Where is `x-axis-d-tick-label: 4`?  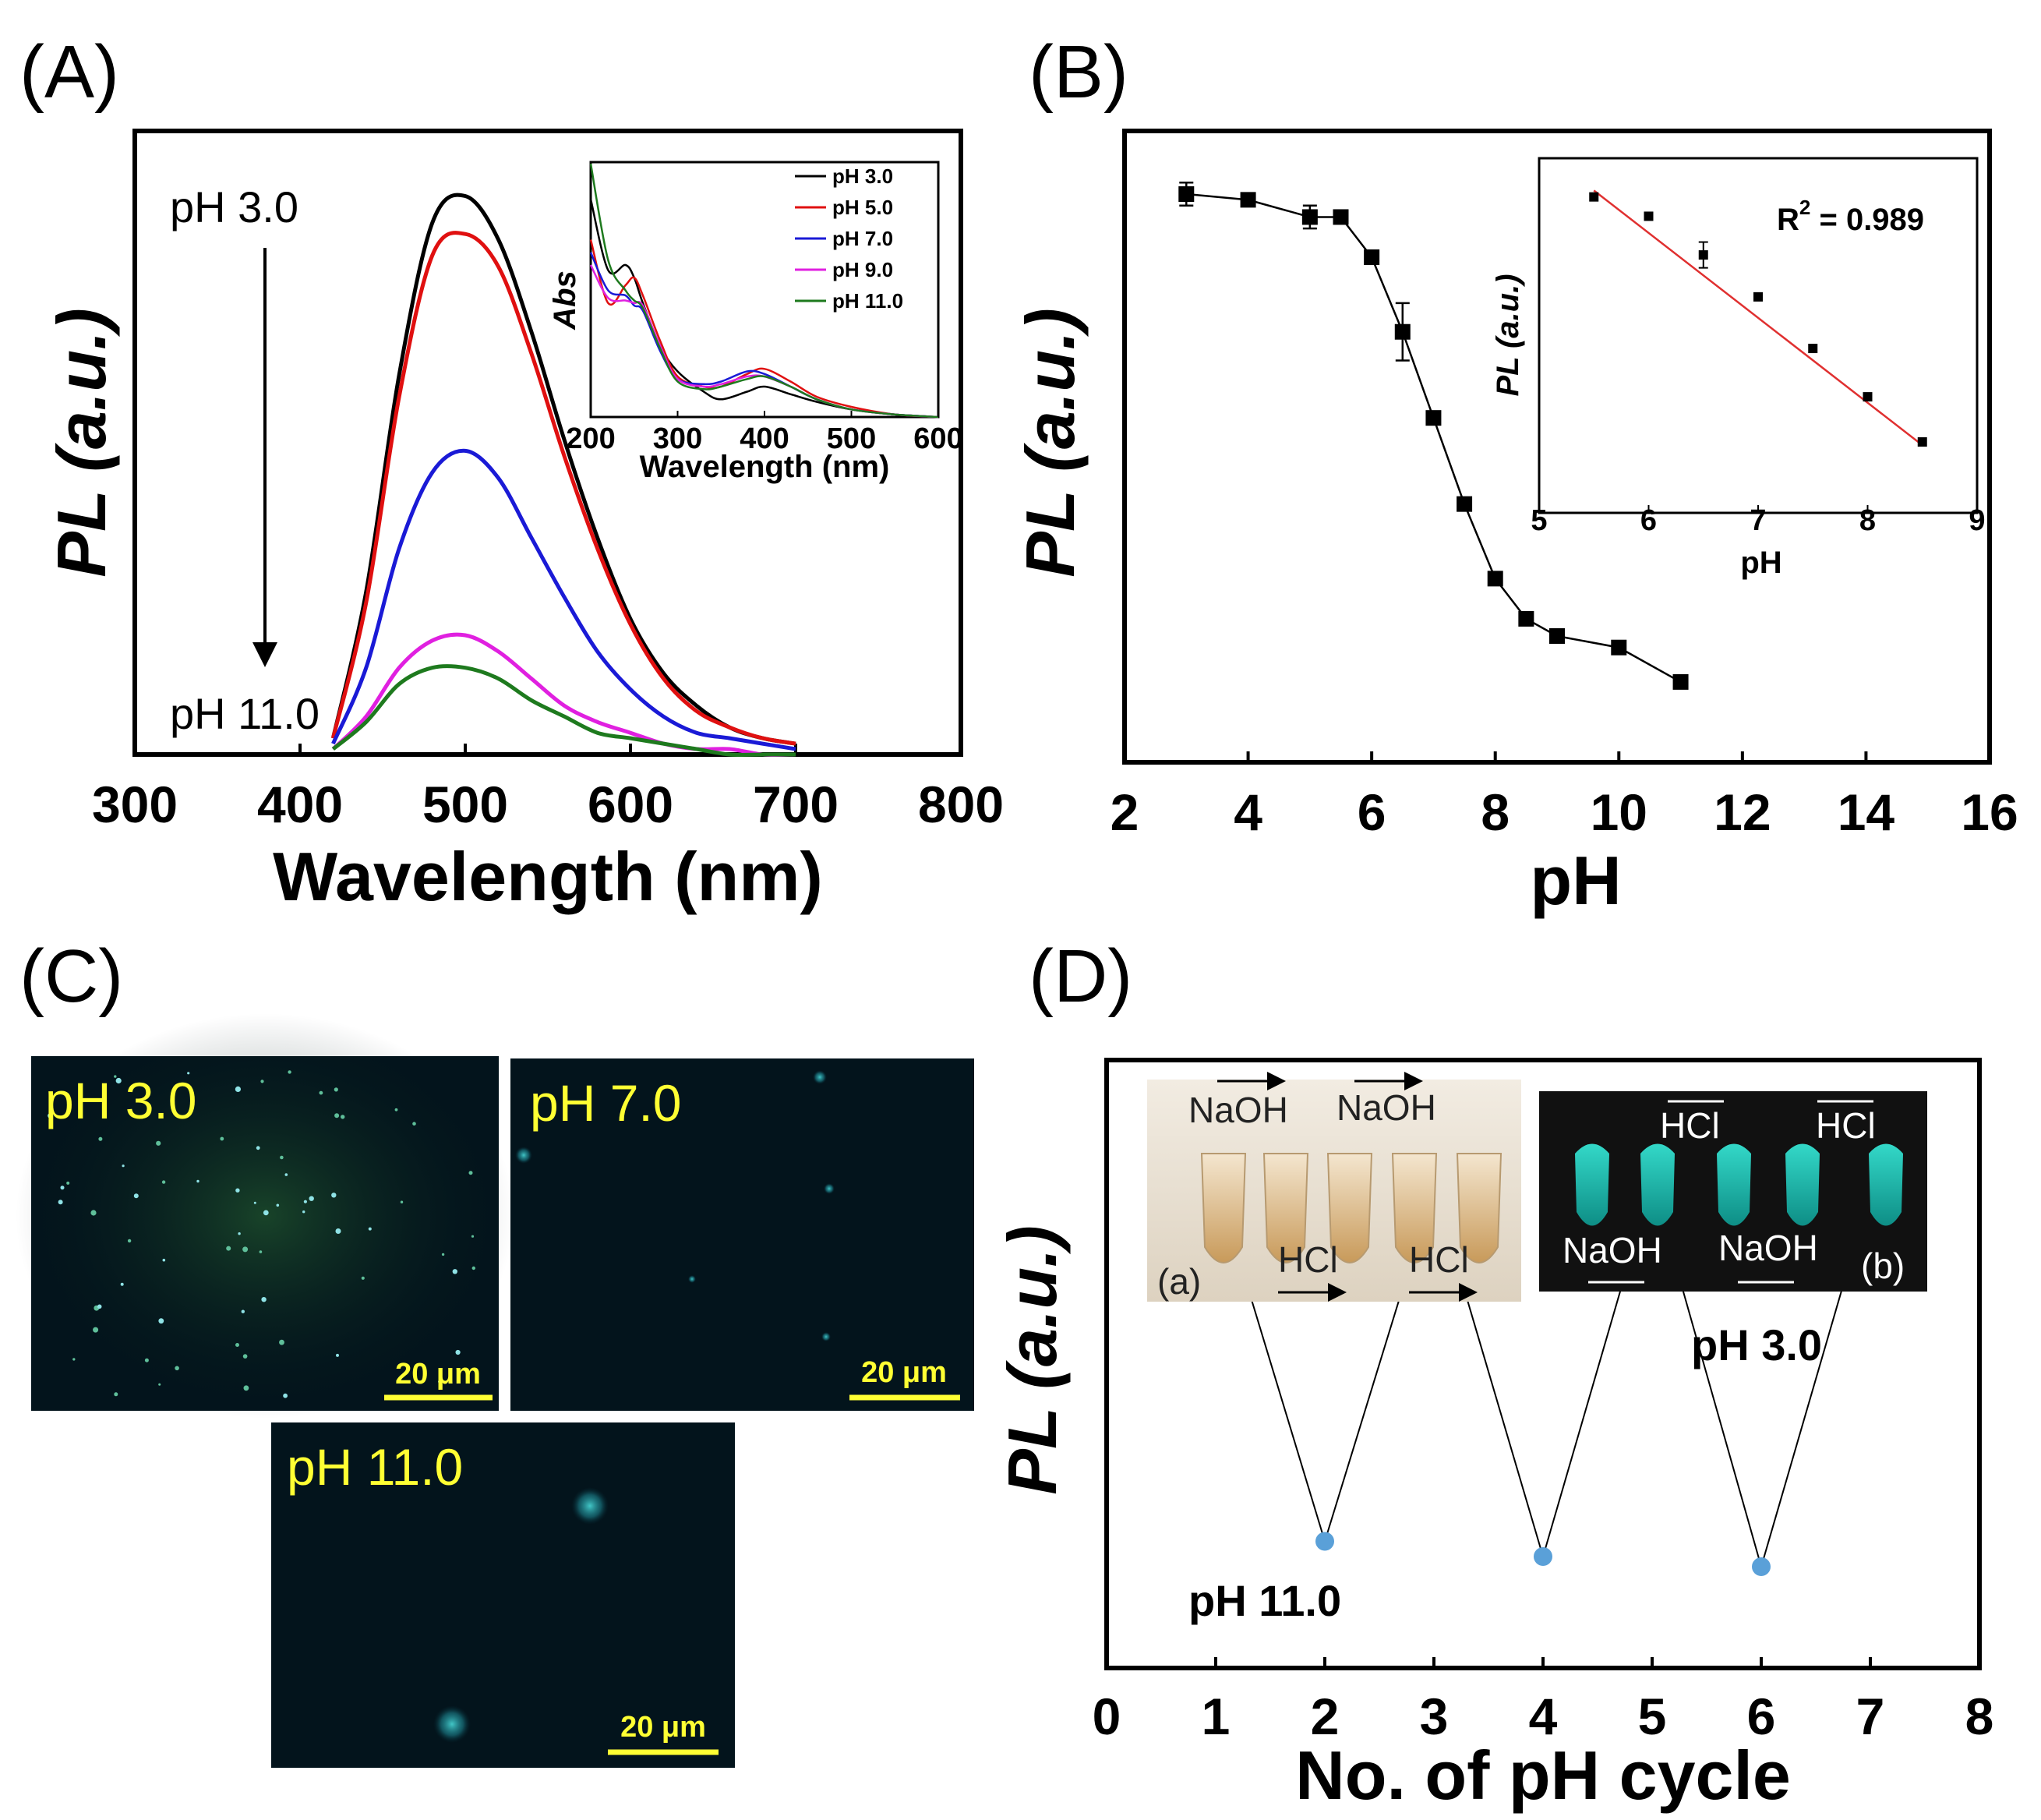 x-axis-d-tick-label: 4 is located at coordinates (1543, 1716).